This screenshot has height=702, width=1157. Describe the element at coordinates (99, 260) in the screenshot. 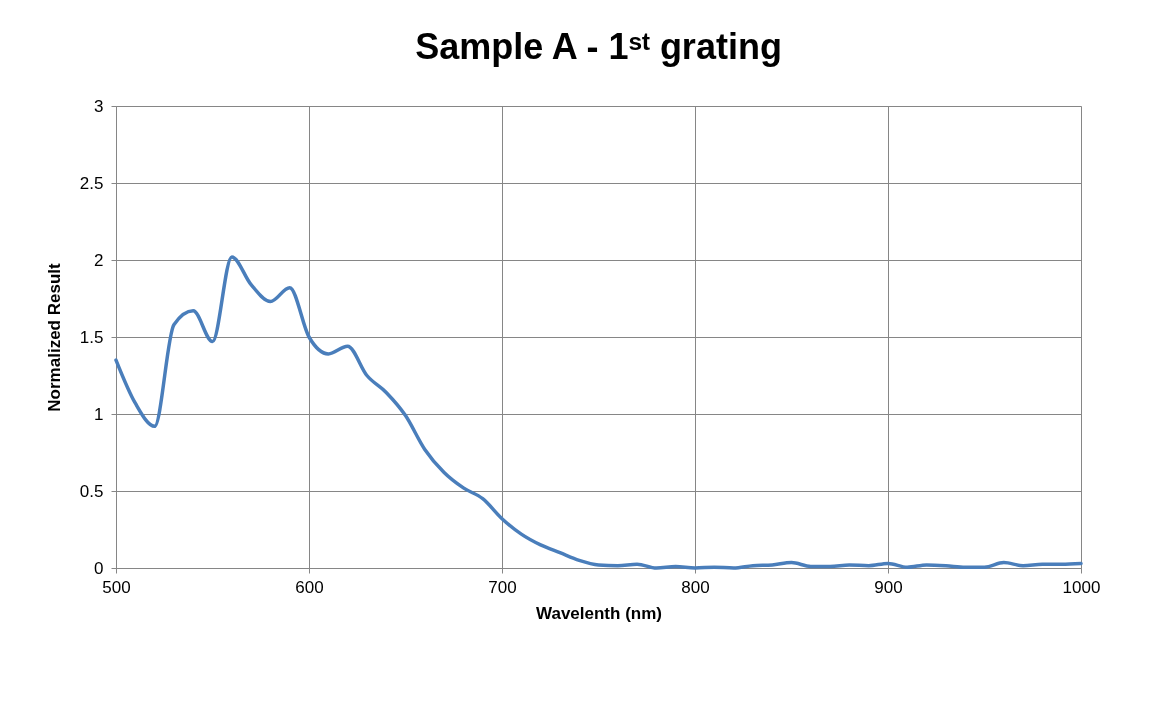

I see `y-tick-label: 2` at that location.